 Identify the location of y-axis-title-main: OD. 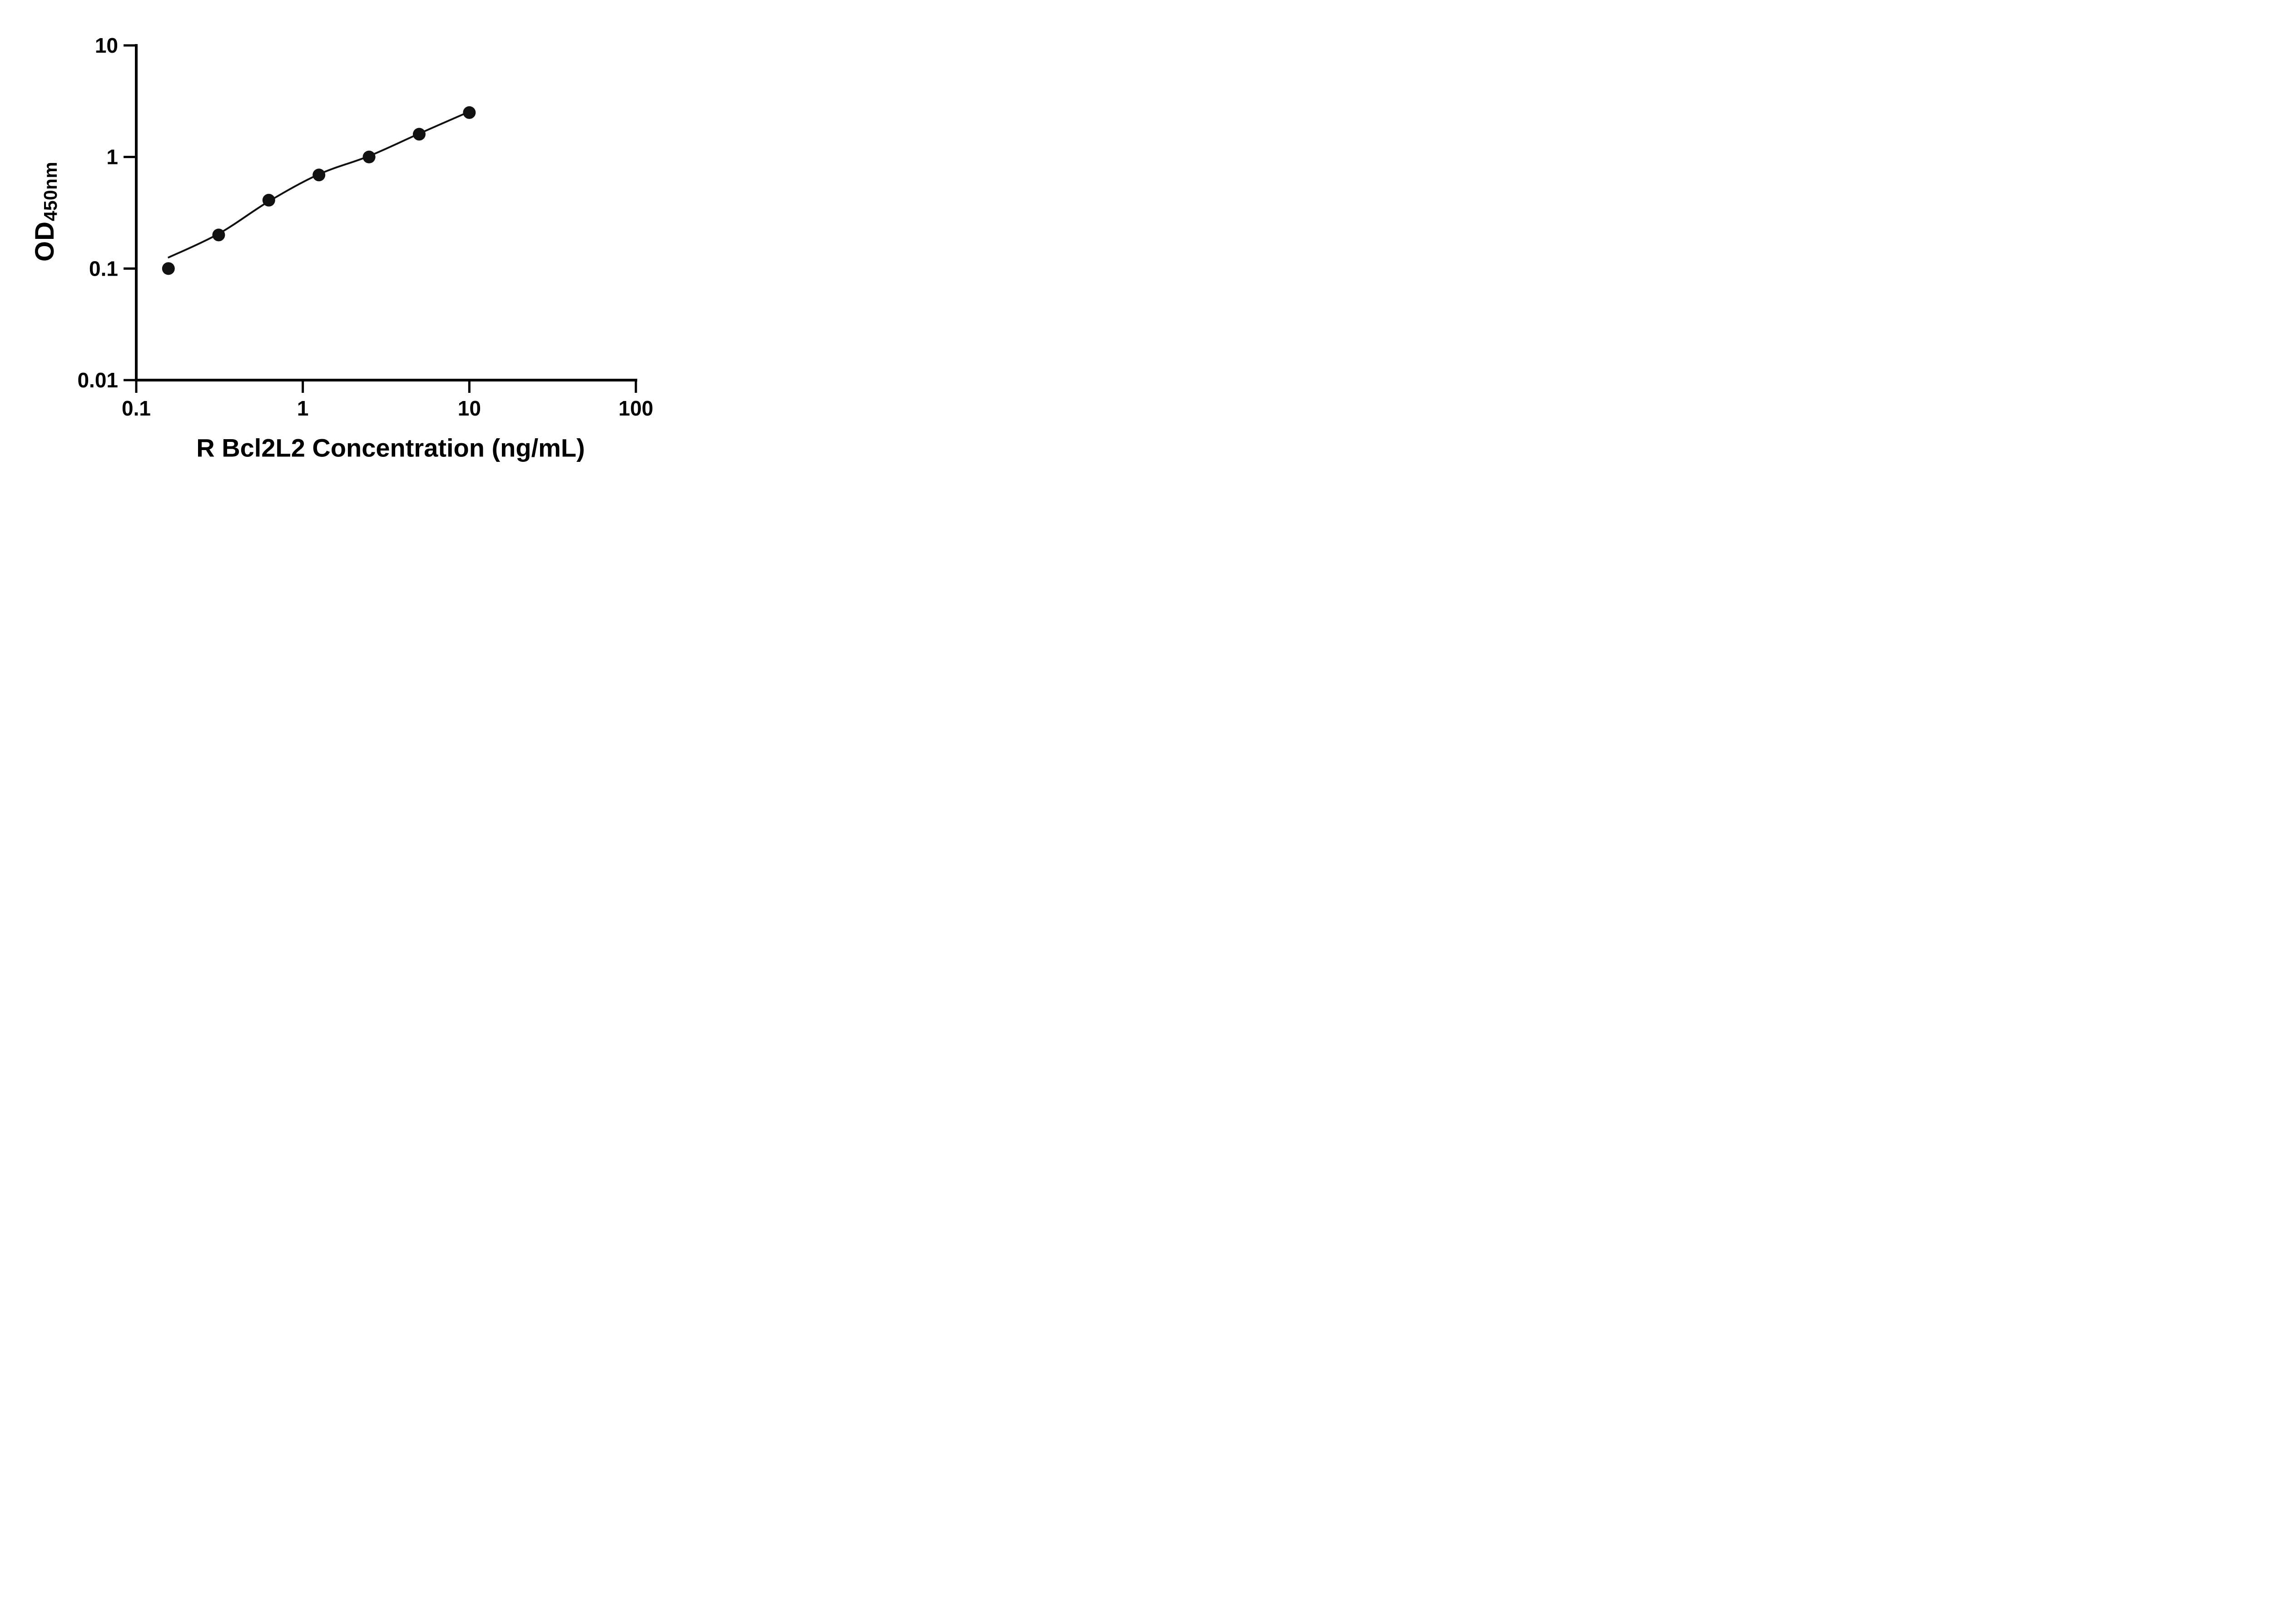
(45, 241).